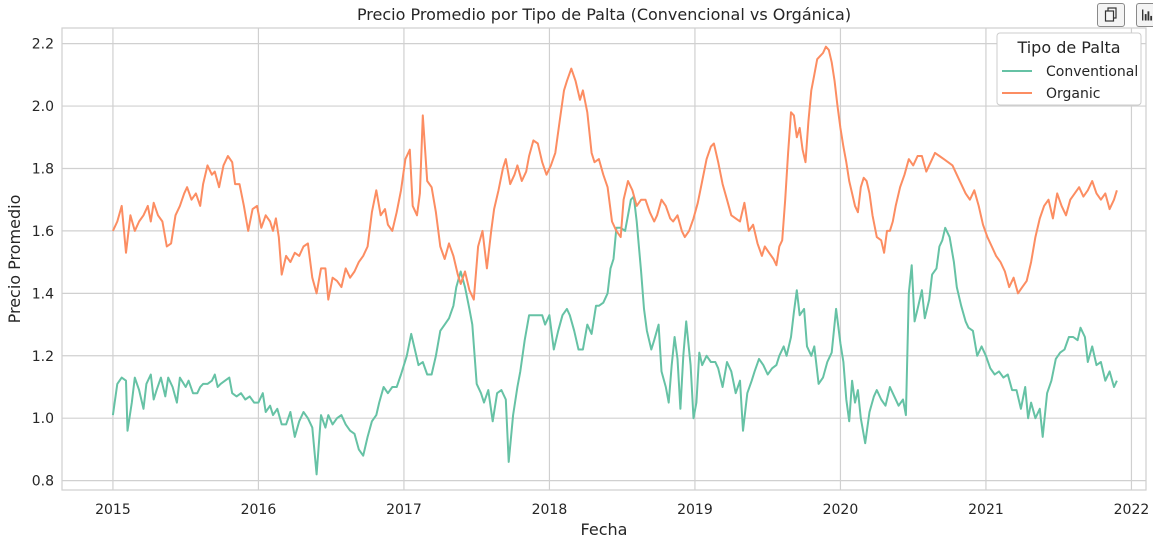 This screenshot has height=538, width=1153. I want to click on legend-title: Tipo de Palta, so click(1068, 47).